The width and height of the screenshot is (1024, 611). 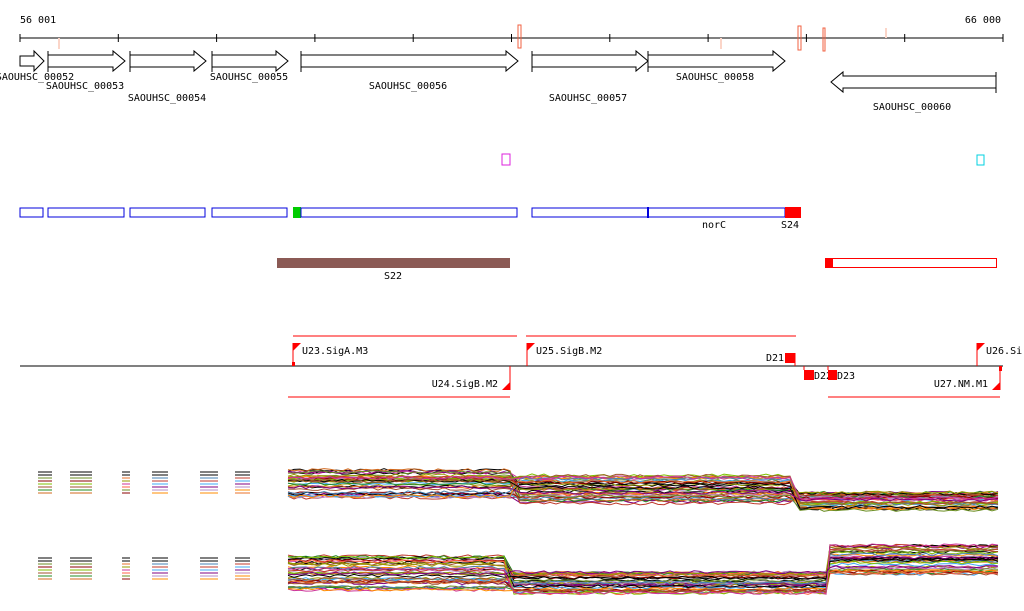 What do you see at coordinates (569, 351) in the screenshot?
I see `promoter-label: U25.SigB.M2` at bounding box center [569, 351].